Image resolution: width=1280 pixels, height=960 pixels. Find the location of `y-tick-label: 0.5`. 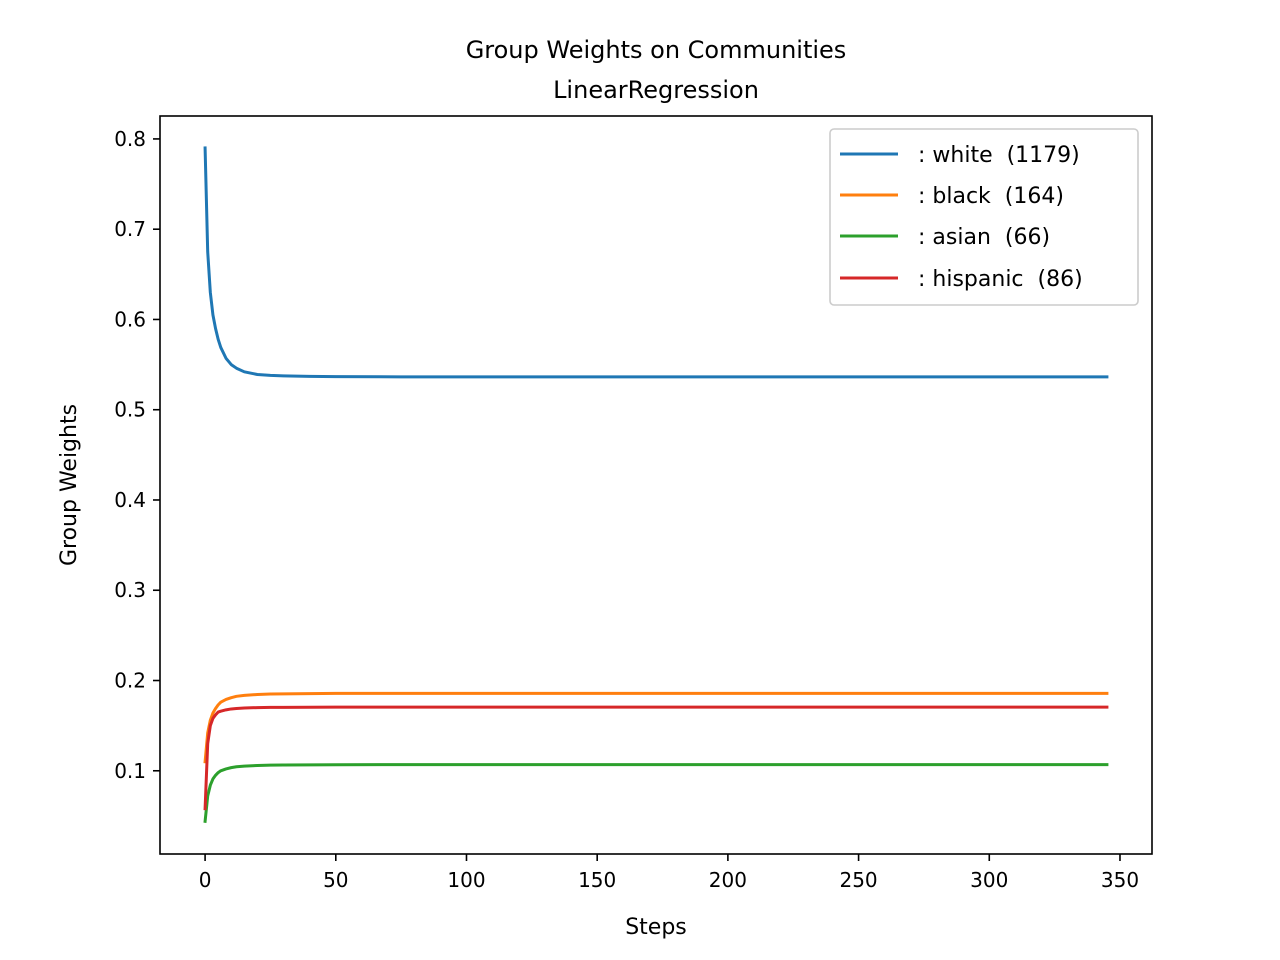

y-tick-label: 0.5 is located at coordinates (130, 410).